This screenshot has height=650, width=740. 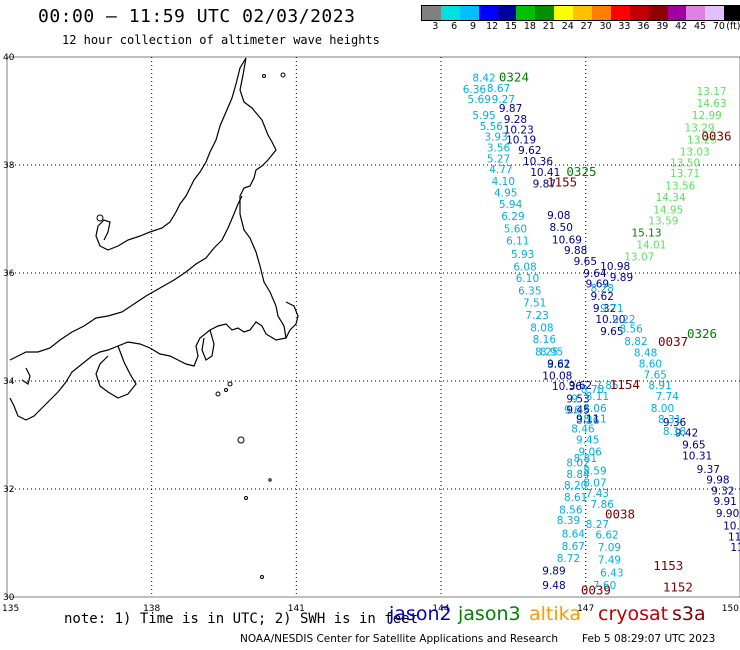 I want to click on swh-label: 14.95, so click(x=668, y=211).